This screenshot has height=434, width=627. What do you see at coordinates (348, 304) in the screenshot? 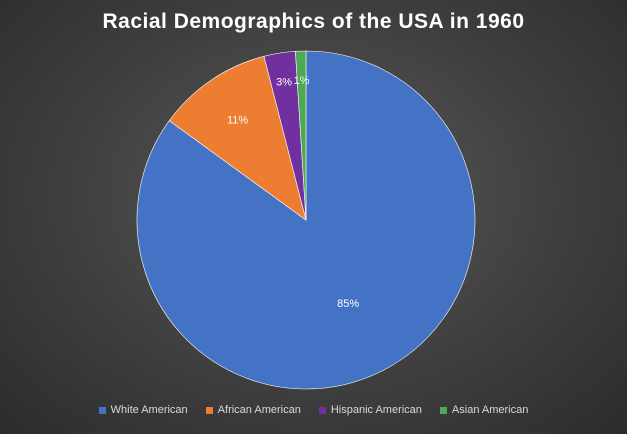
I see `data-label-white-american: 85%` at bounding box center [348, 304].